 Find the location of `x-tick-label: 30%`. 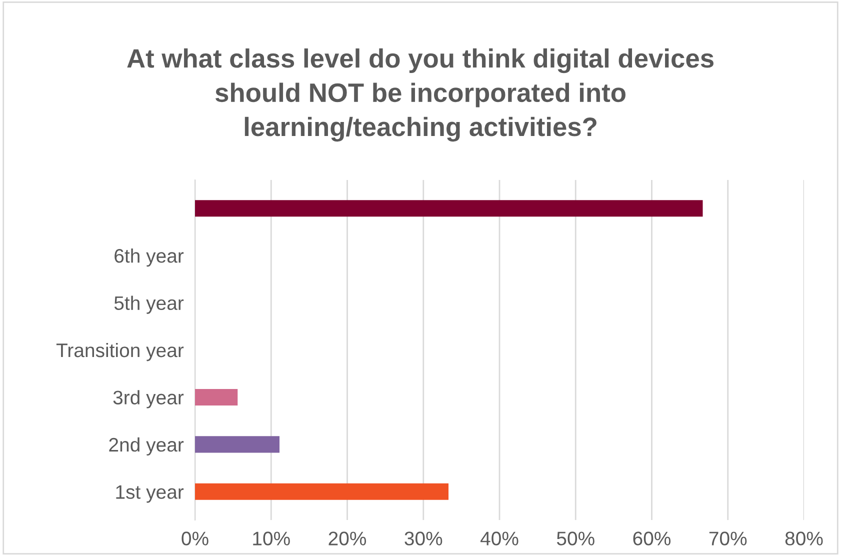

x-tick-label: 30% is located at coordinates (423, 539).